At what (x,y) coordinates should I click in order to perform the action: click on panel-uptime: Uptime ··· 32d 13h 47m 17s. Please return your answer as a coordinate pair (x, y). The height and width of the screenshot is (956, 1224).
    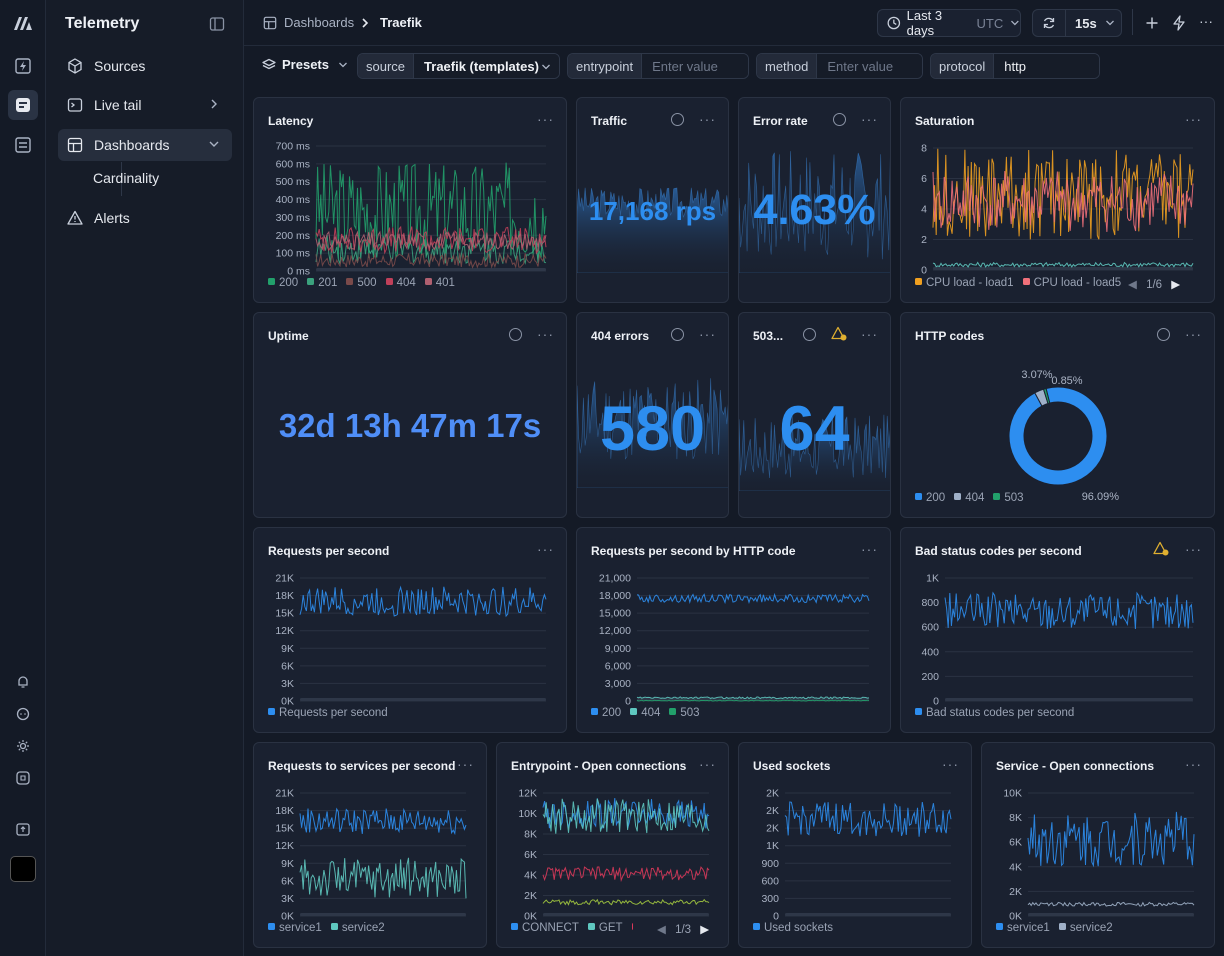
    Looking at the image, I should click on (410, 415).